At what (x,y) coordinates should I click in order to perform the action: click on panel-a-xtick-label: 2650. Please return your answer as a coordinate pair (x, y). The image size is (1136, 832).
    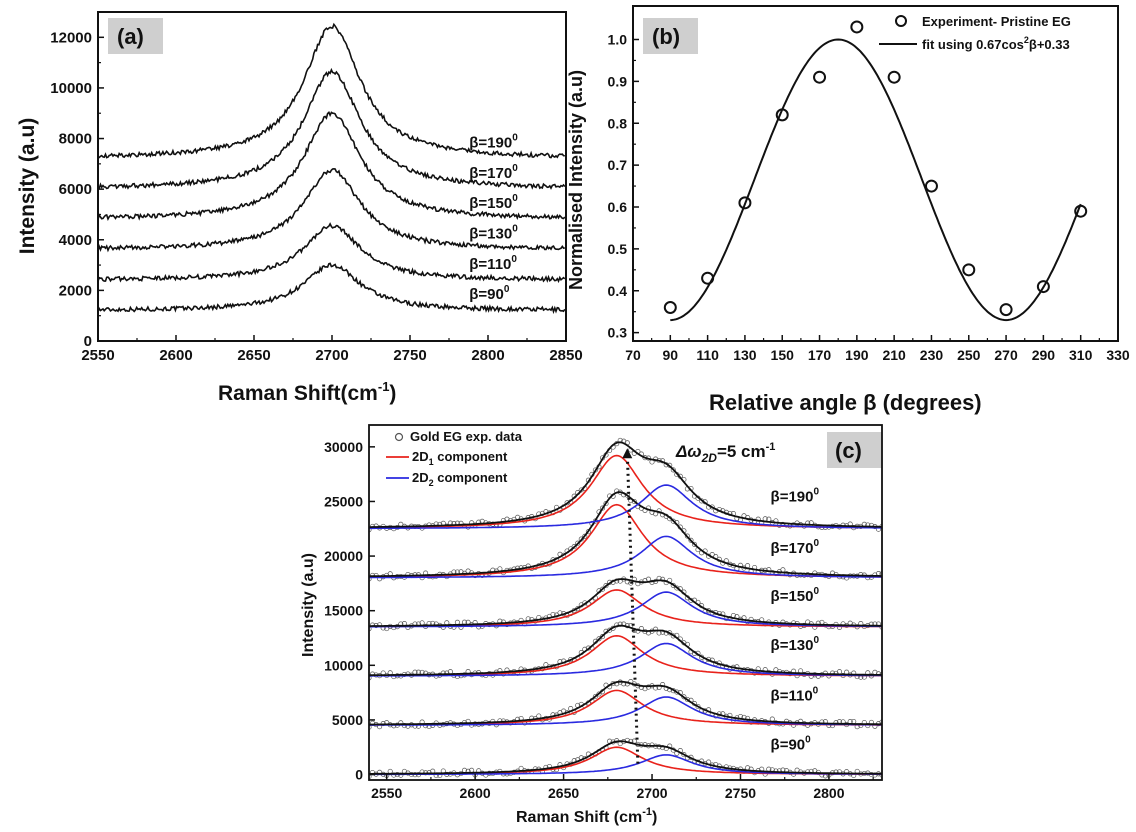
    Looking at the image, I should click on (253, 355).